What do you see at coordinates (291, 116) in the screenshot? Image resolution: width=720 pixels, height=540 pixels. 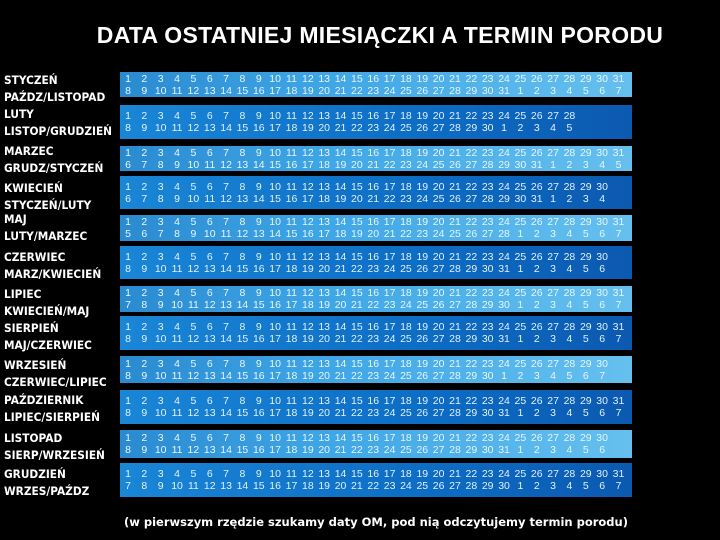 I see `lmp-day: 11` at bounding box center [291, 116].